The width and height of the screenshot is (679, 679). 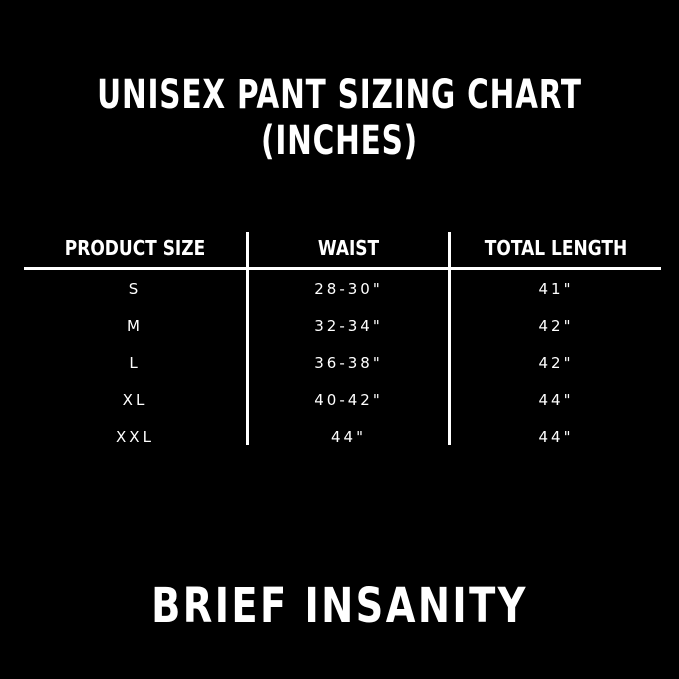 What do you see at coordinates (342, 268) in the screenshot?
I see `header-rule` at bounding box center [342, 268].